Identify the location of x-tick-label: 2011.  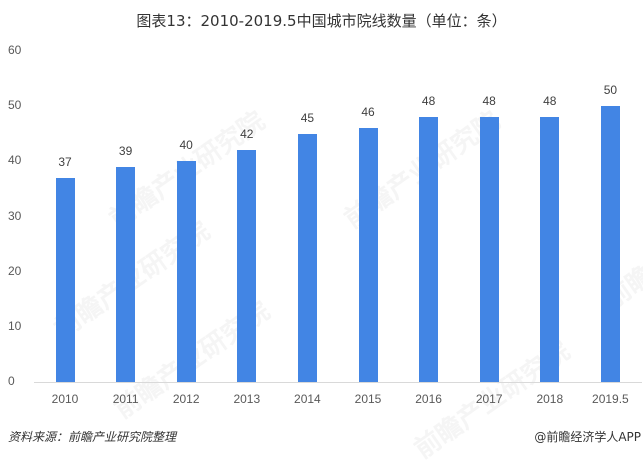
(125, 399).